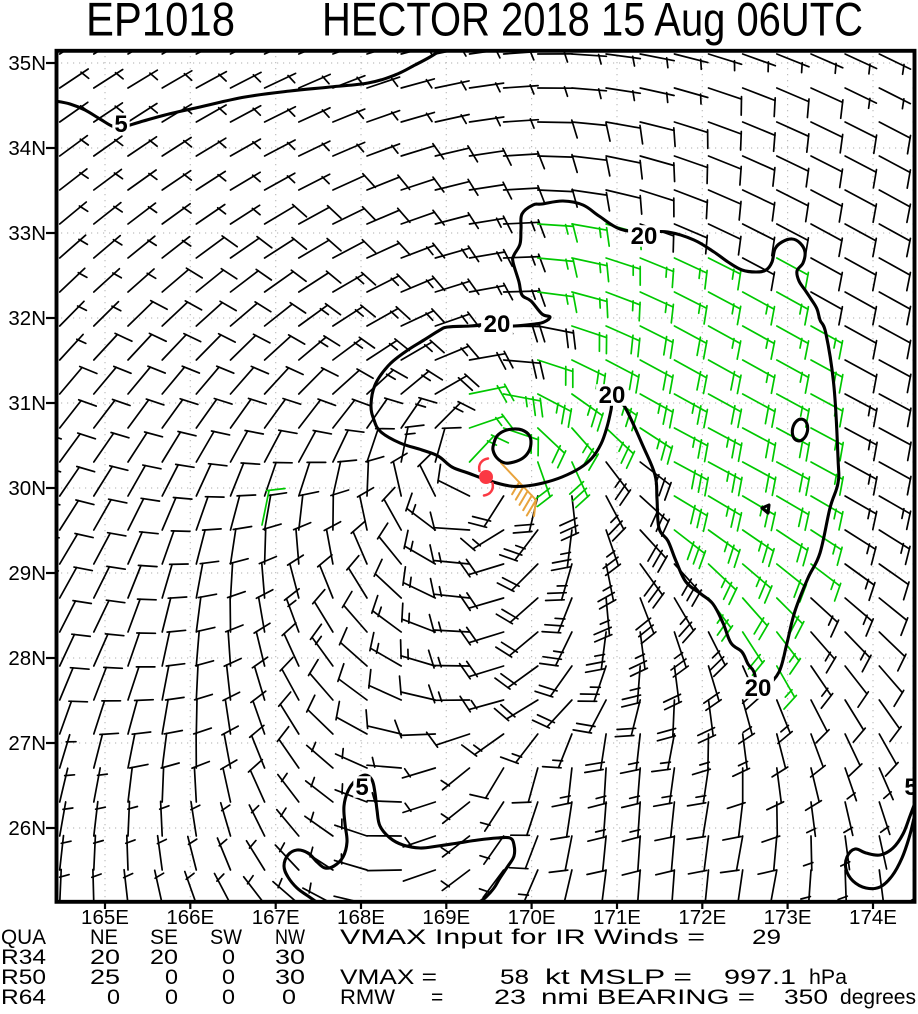 The image size is (918, 1014). What do you see at coordinates (23, 957) in the screenshot?
I see `svg-text: R34` at bounding box center [23, 957].